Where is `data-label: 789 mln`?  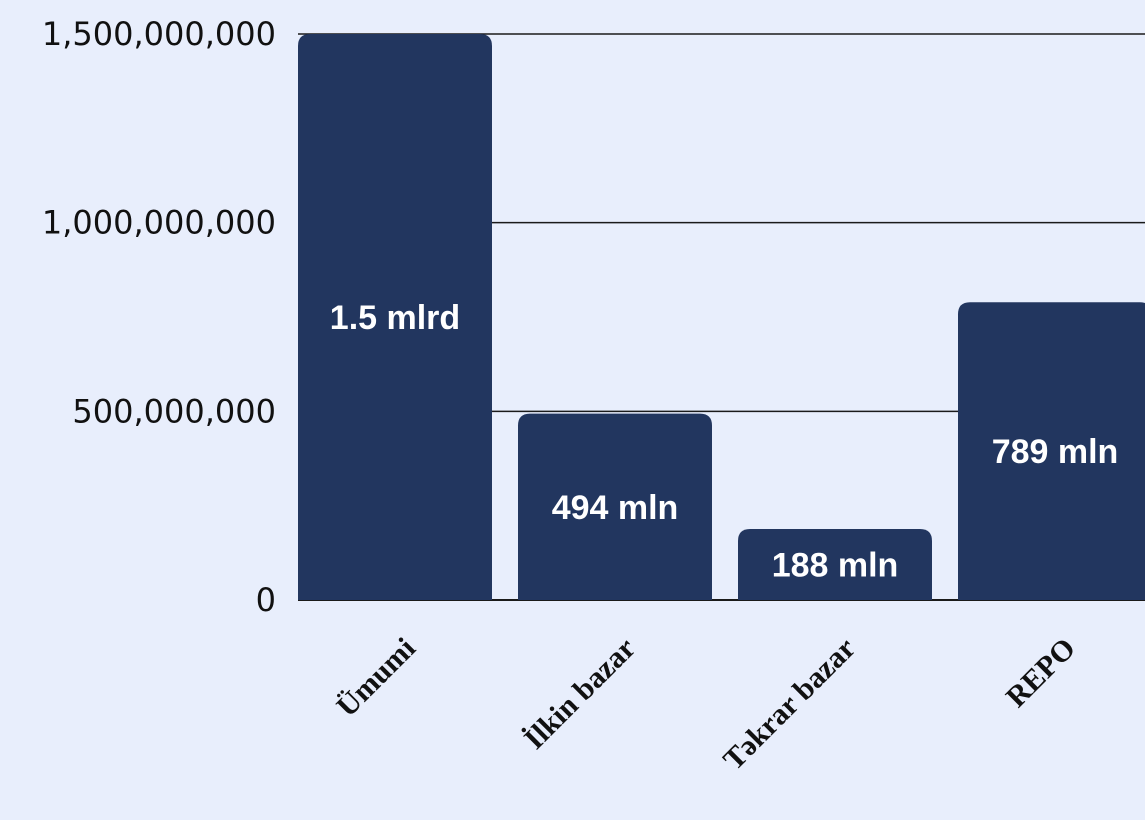 data-label: 789 mln is located at coordinates (1055, 452).